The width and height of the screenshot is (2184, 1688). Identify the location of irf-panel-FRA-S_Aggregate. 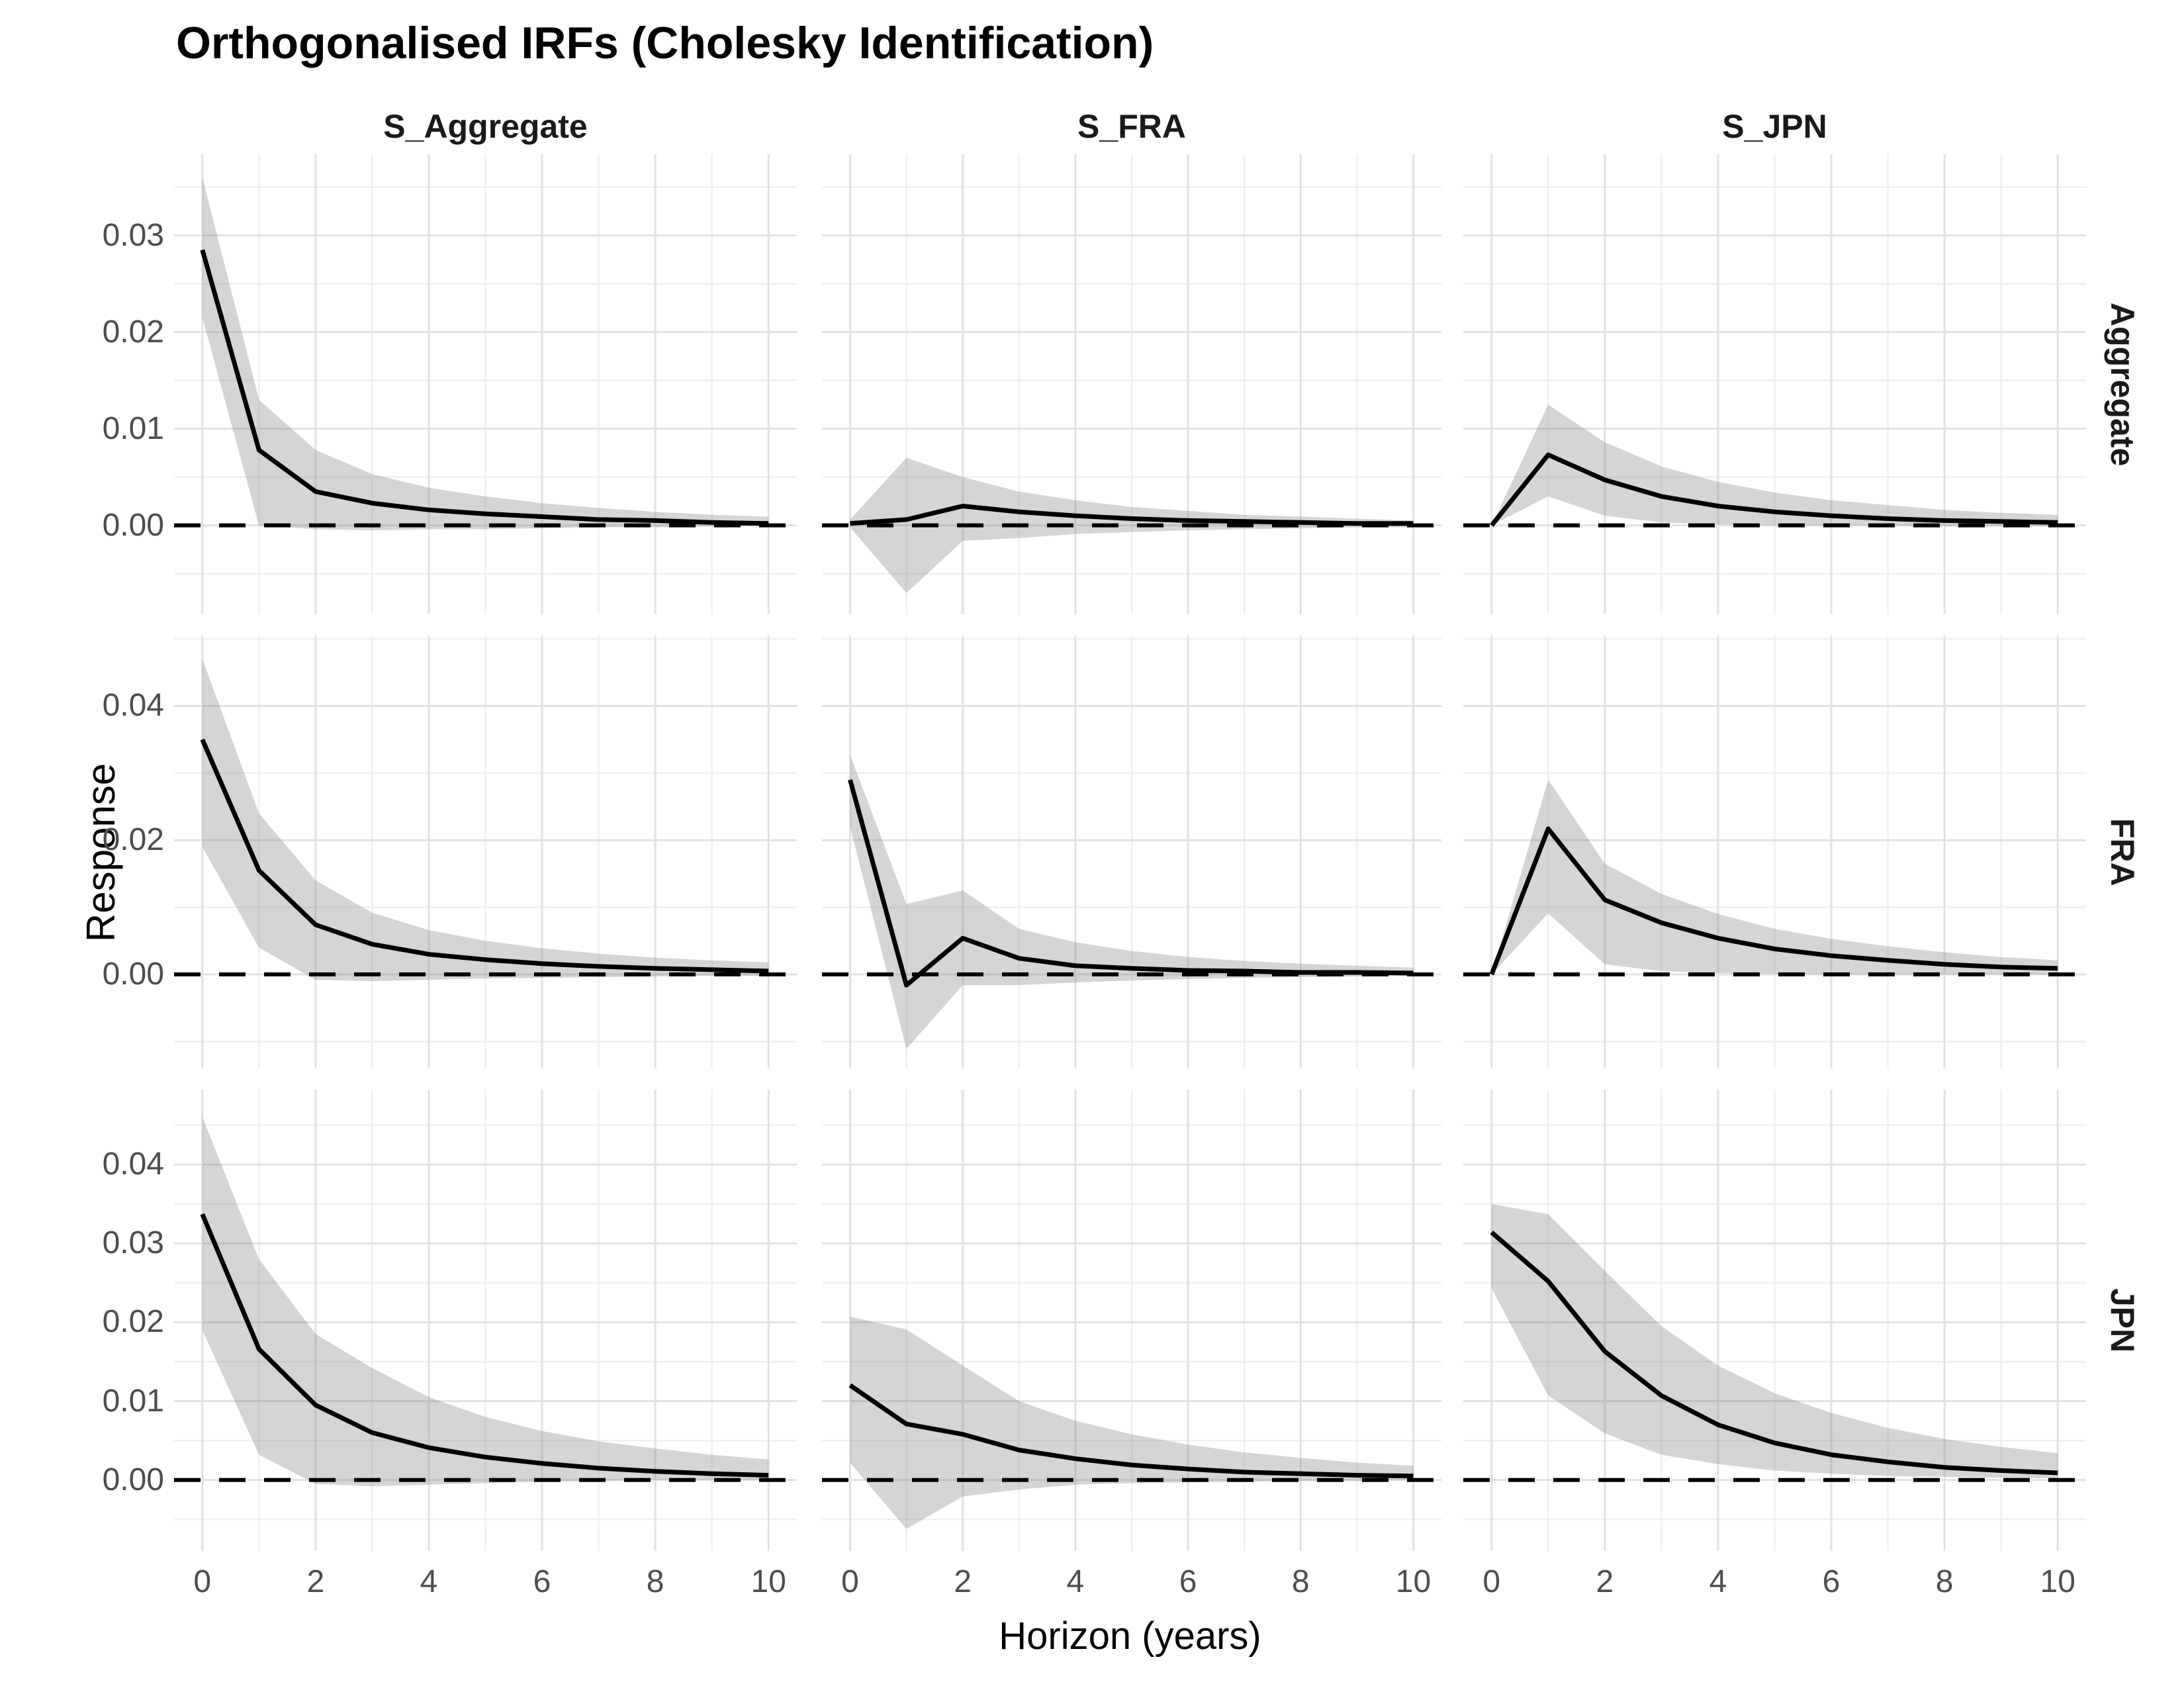
(486, 851).